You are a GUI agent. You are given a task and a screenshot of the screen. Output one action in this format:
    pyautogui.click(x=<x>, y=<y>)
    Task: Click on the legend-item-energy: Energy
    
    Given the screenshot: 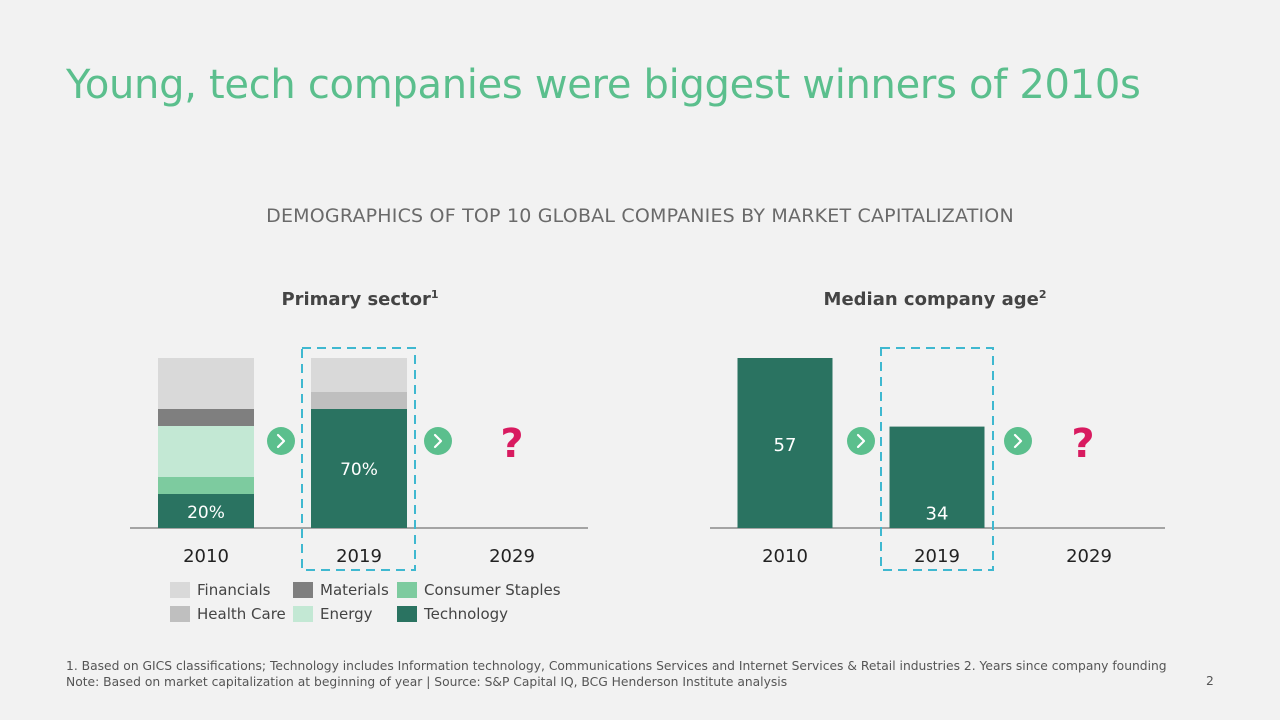 What is the action you would take?
    pyautogui.click(x=333, y=614)
    